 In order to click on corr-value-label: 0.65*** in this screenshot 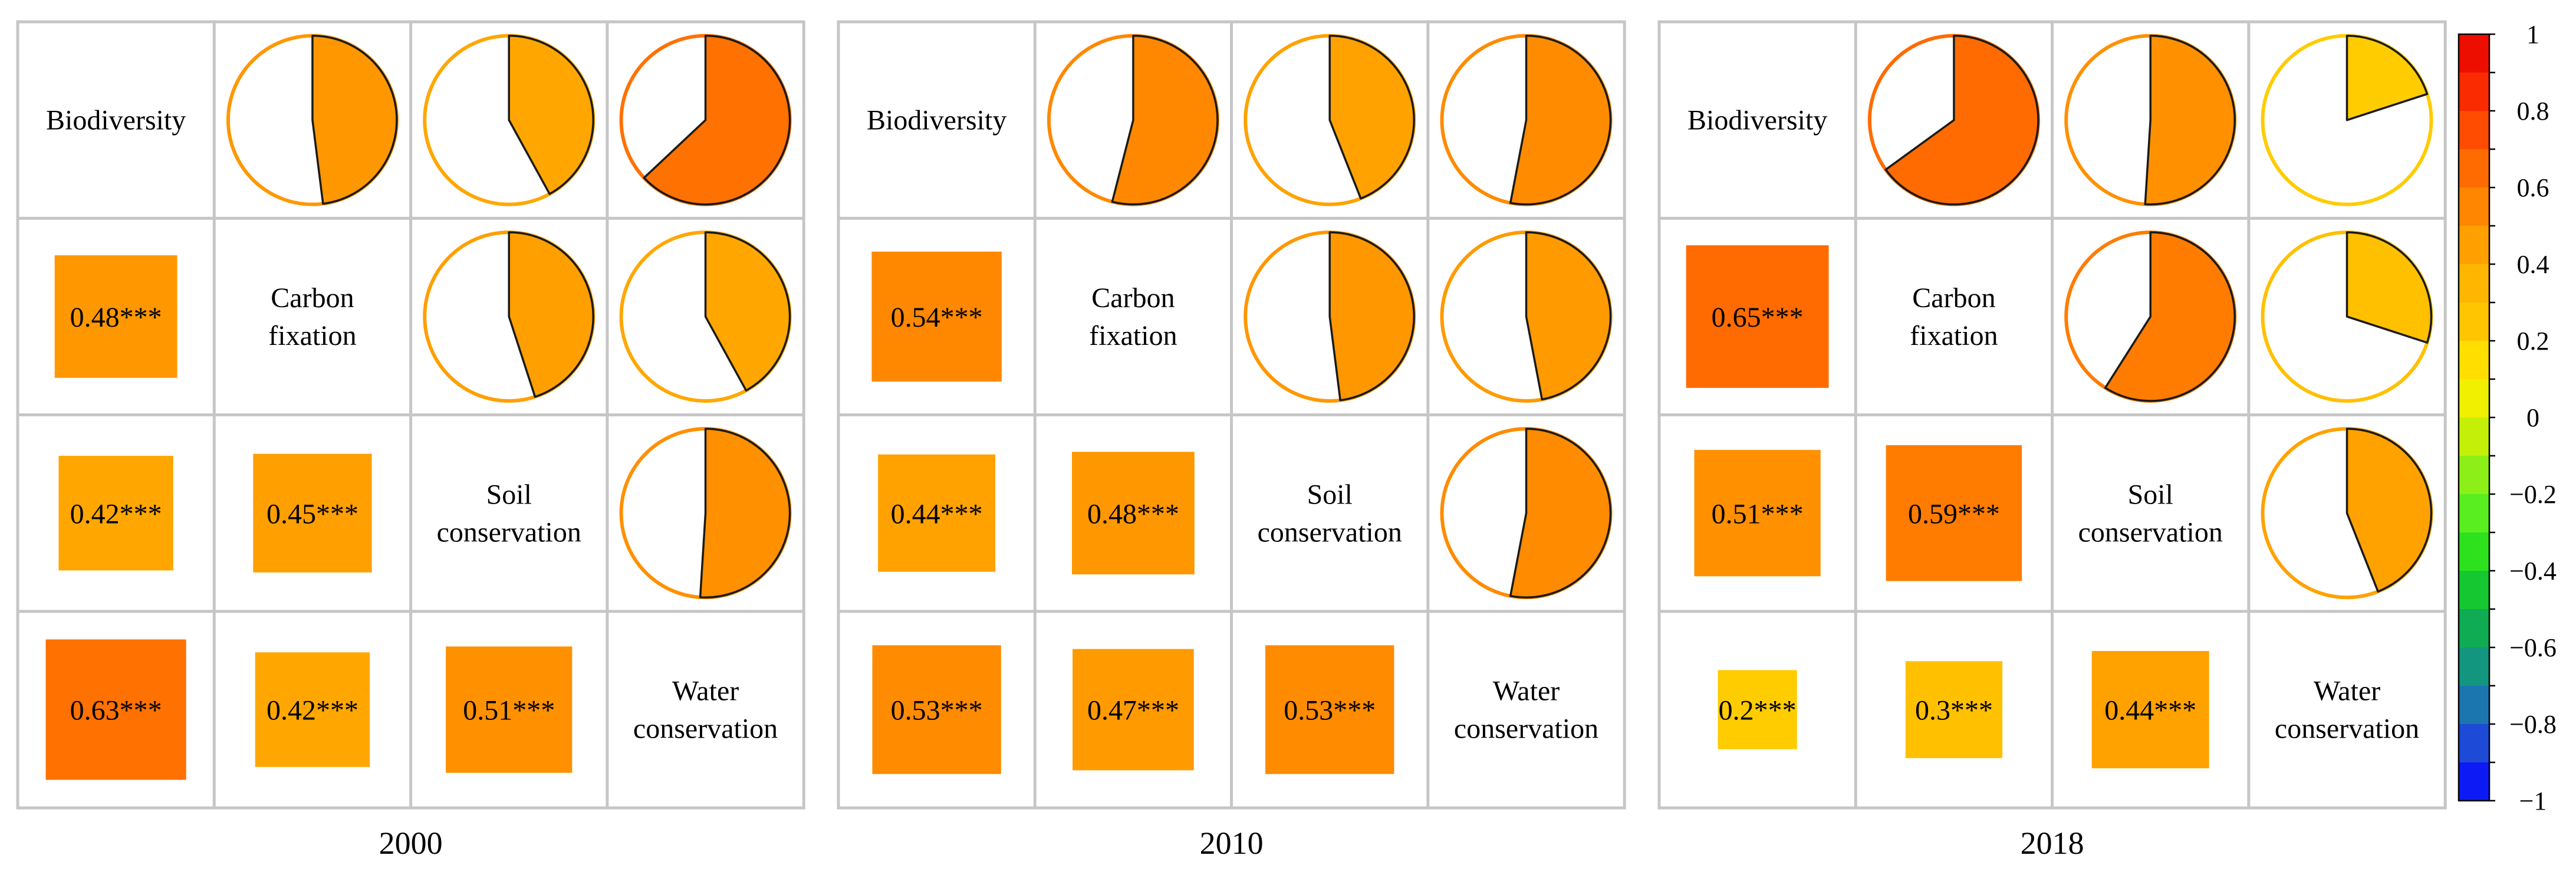, I will do `click(1758, 318)`.